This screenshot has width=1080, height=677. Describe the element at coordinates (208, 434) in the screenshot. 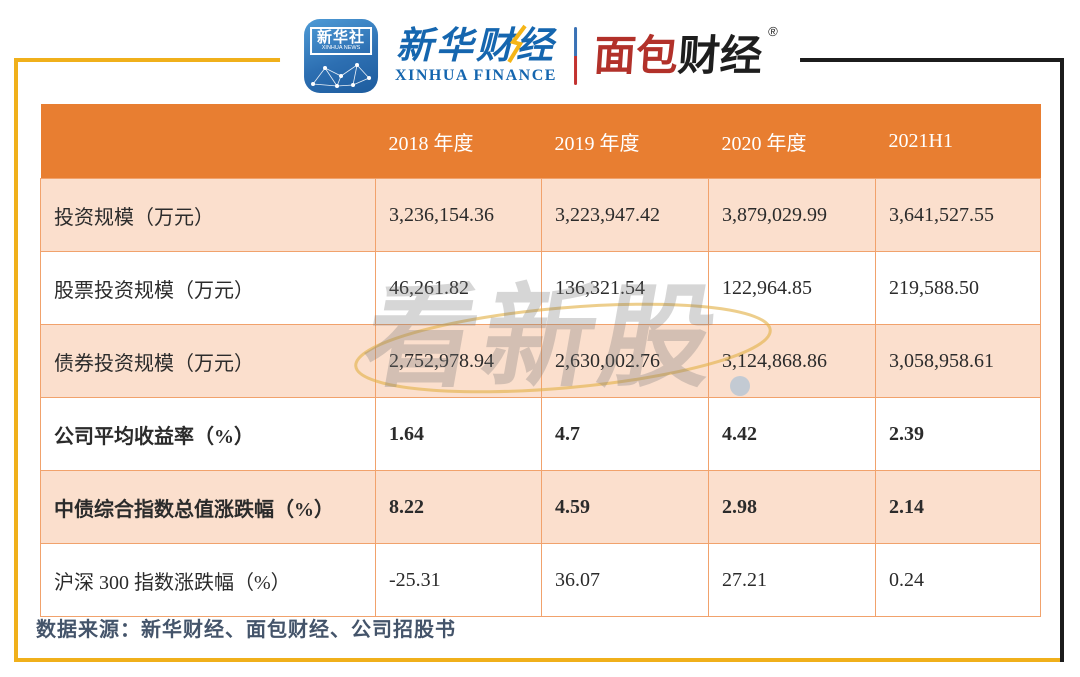

I see `row-label: 公司平均收益率（%）` at that location.